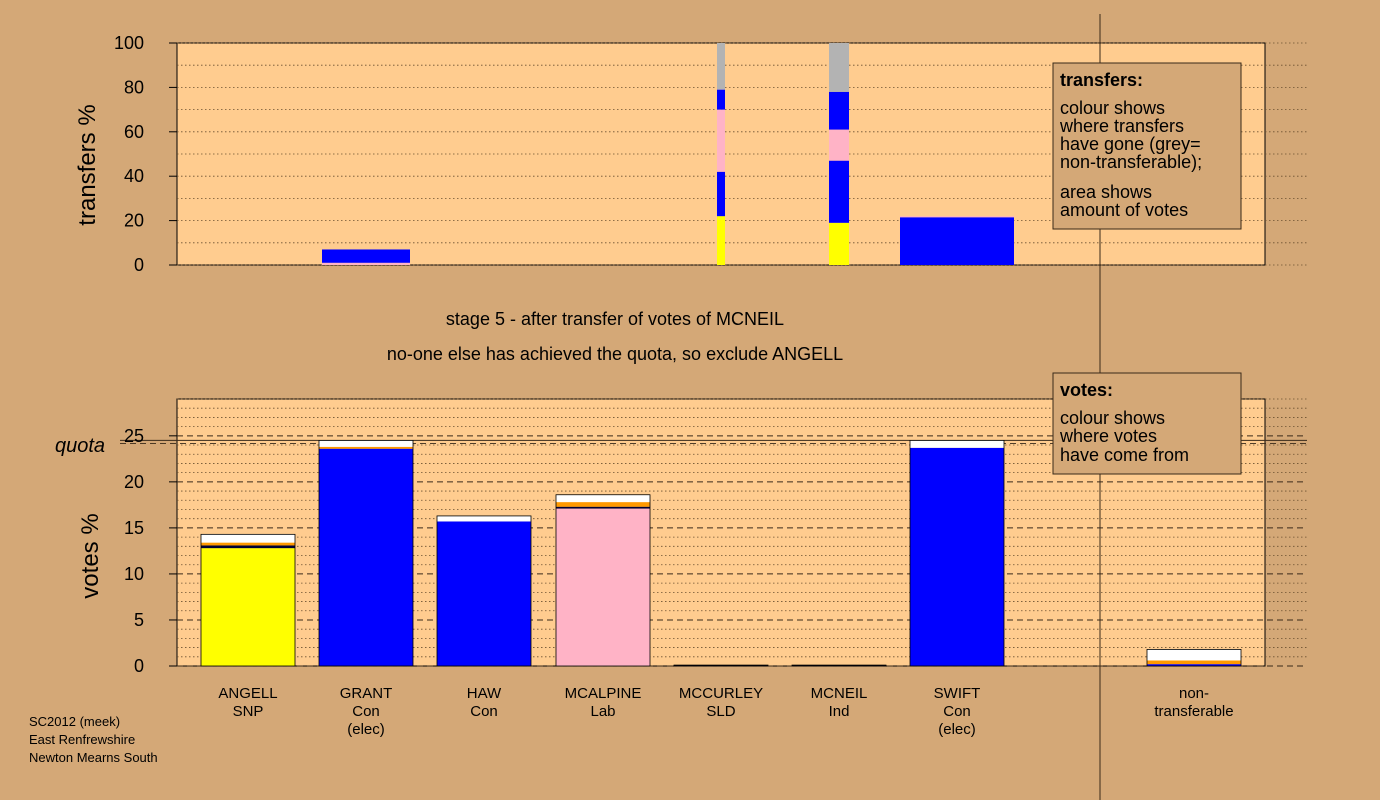 Image resolution: width=1380 pixels, height=800 pixels. I want to click on transfers-legend-line: have gone (grey=, so click(1130, 144).